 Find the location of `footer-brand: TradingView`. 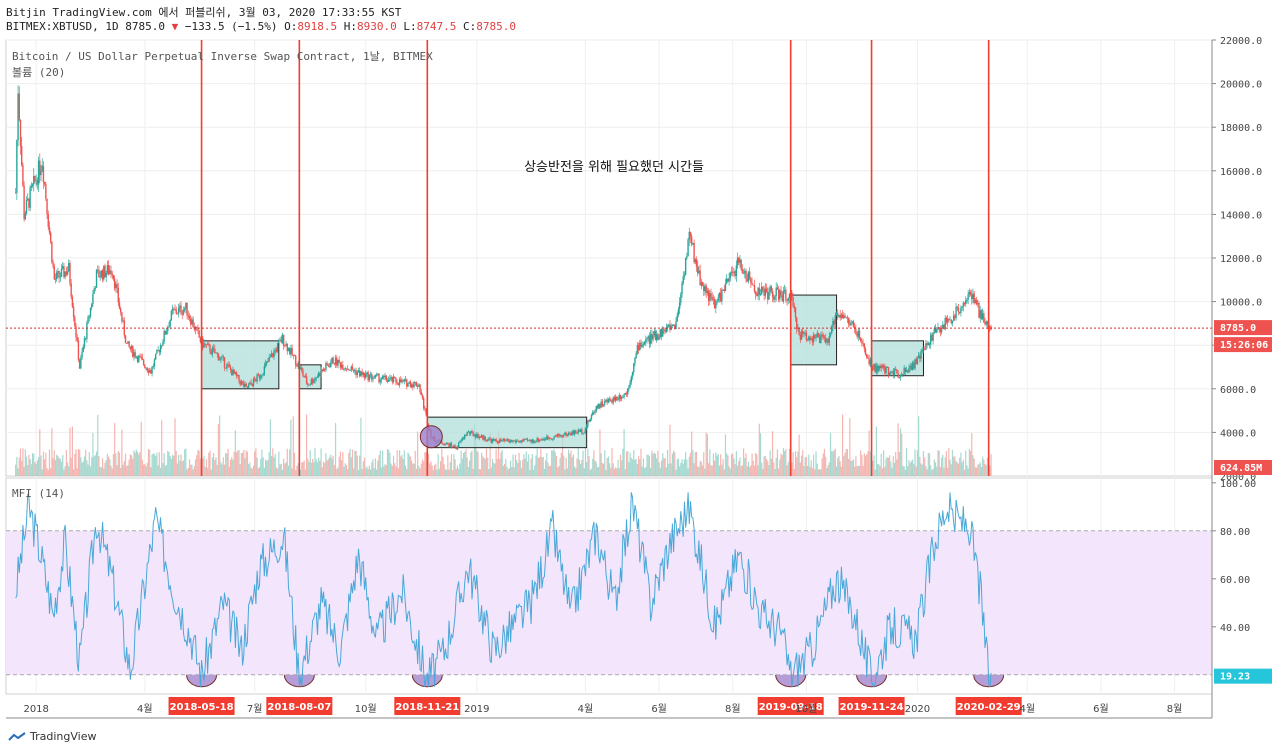

footer-brand: TradingView is located at coordinates (52, 736).